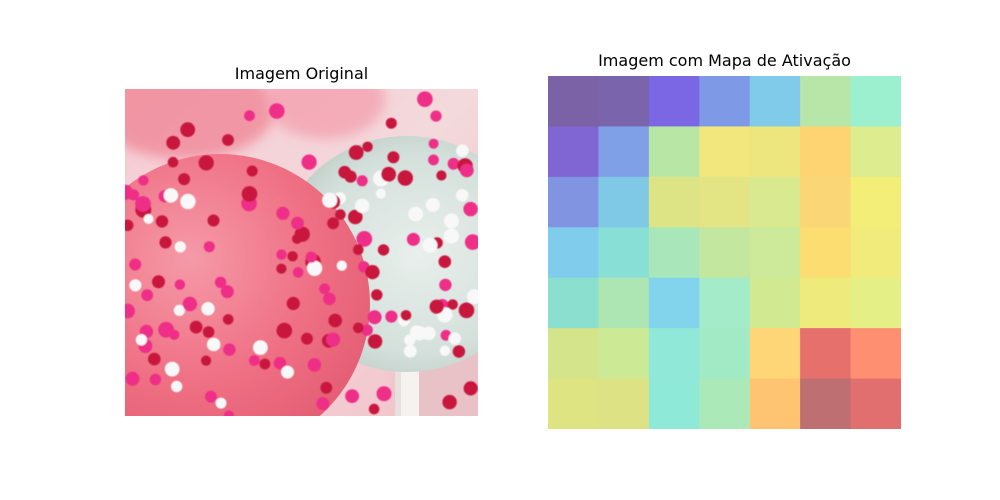 The width and height of the screenshot is (1000, 500). I want to click on original-image-title: Imagem Original, so click(301, 73).